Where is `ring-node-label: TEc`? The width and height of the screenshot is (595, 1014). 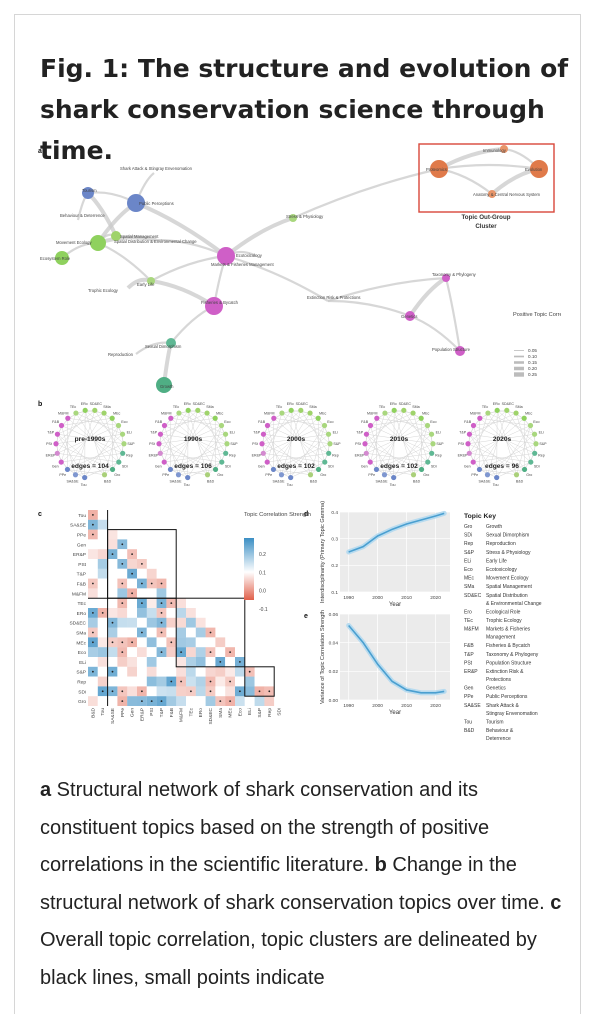
ring-node-label: TEc is located at coordinates (73, 407).